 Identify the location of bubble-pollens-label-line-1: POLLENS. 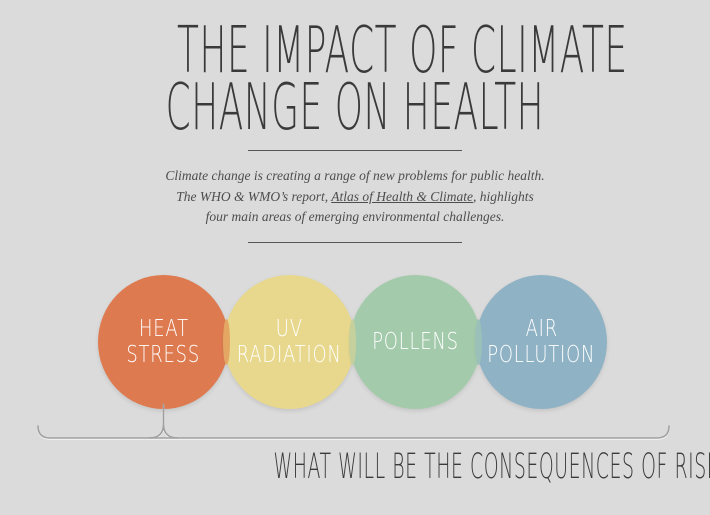
(415, 342).